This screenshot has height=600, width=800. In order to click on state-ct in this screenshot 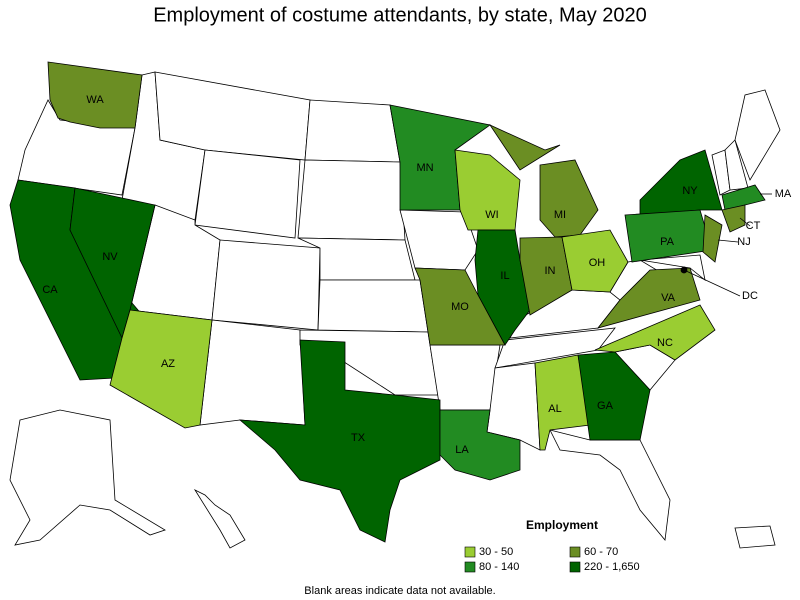, I will do `click(733, 218)`.